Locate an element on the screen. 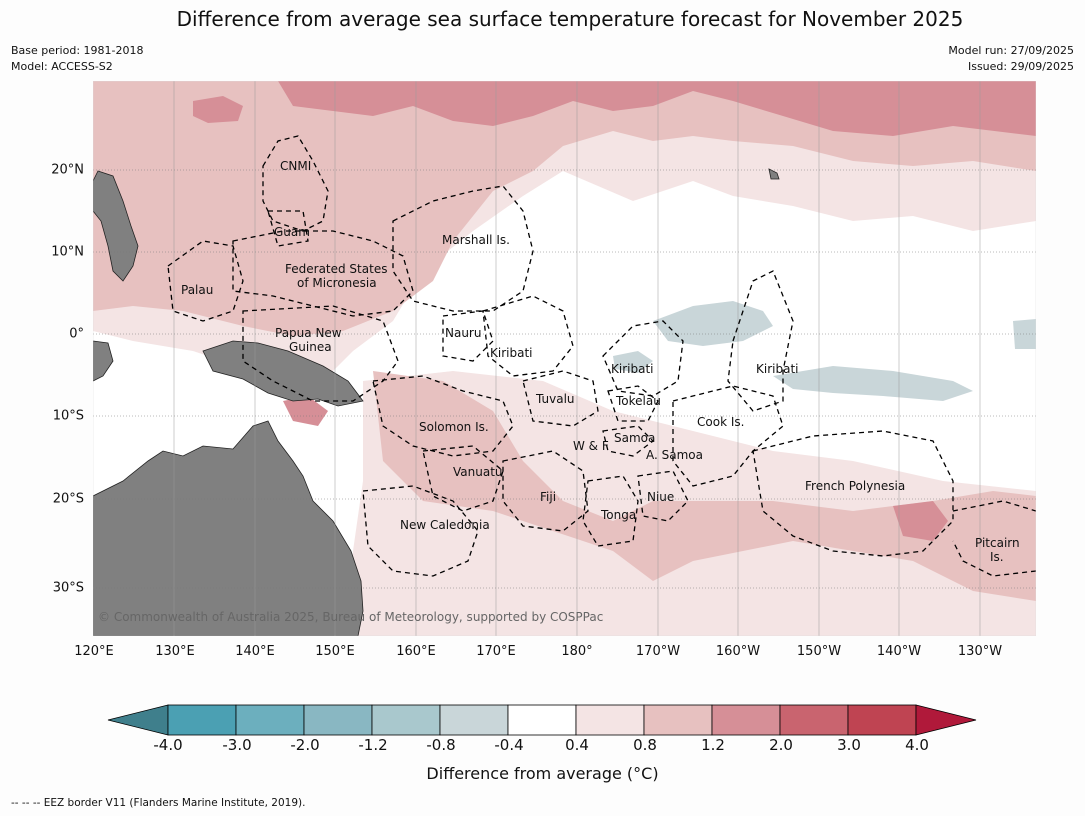 The width and height of the screenshot is (1085, 816). x-tick-120e: 120°E is located at coordinates (94, 651).